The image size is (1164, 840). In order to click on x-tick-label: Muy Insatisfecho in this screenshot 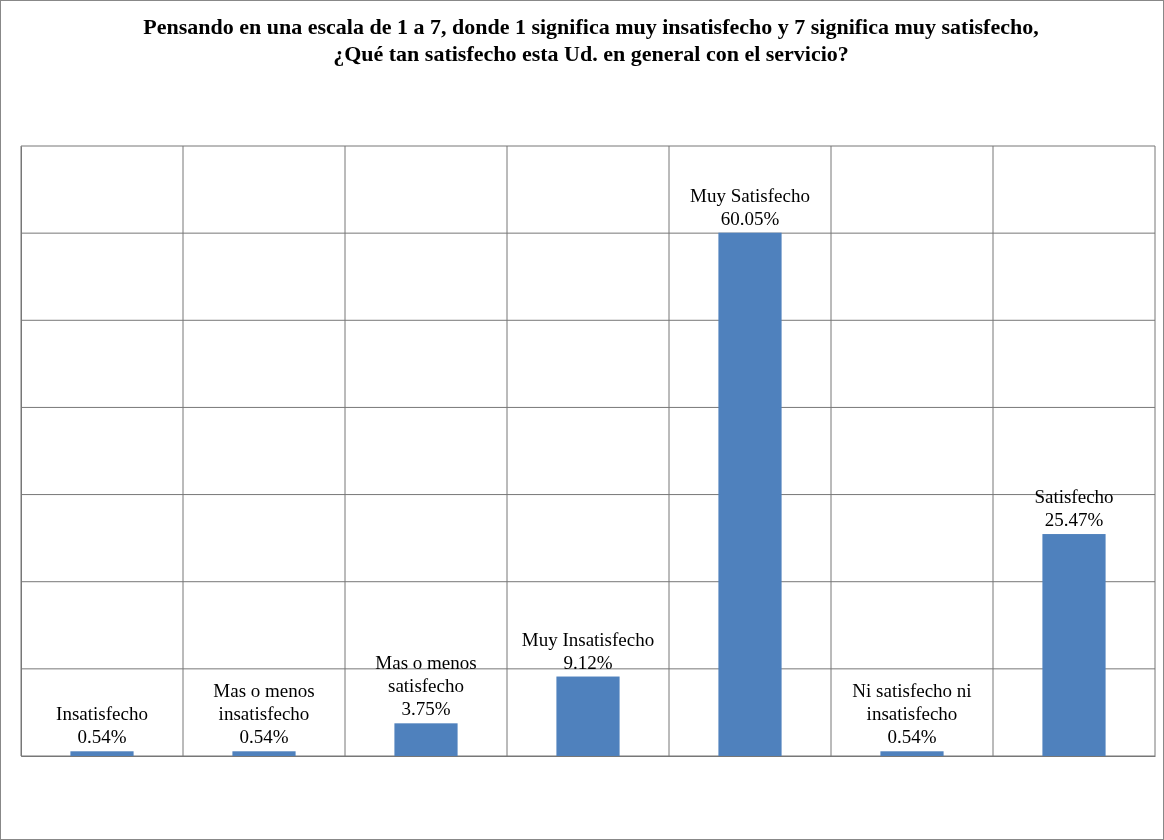, I will do `click(588, 639)`.